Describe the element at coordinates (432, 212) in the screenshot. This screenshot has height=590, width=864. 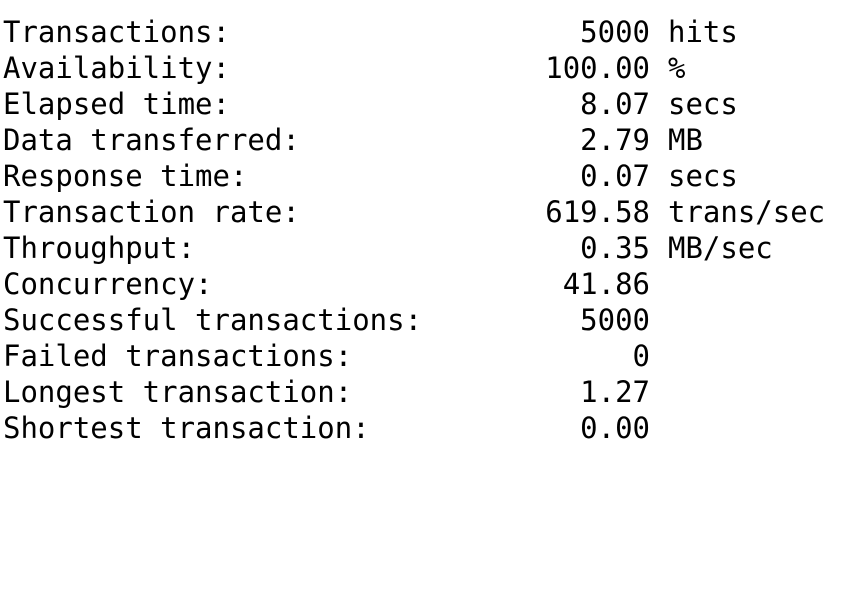
I see `stat-row-transaction-rate: Transaction rate: 619.58 trans/sec` at that location.